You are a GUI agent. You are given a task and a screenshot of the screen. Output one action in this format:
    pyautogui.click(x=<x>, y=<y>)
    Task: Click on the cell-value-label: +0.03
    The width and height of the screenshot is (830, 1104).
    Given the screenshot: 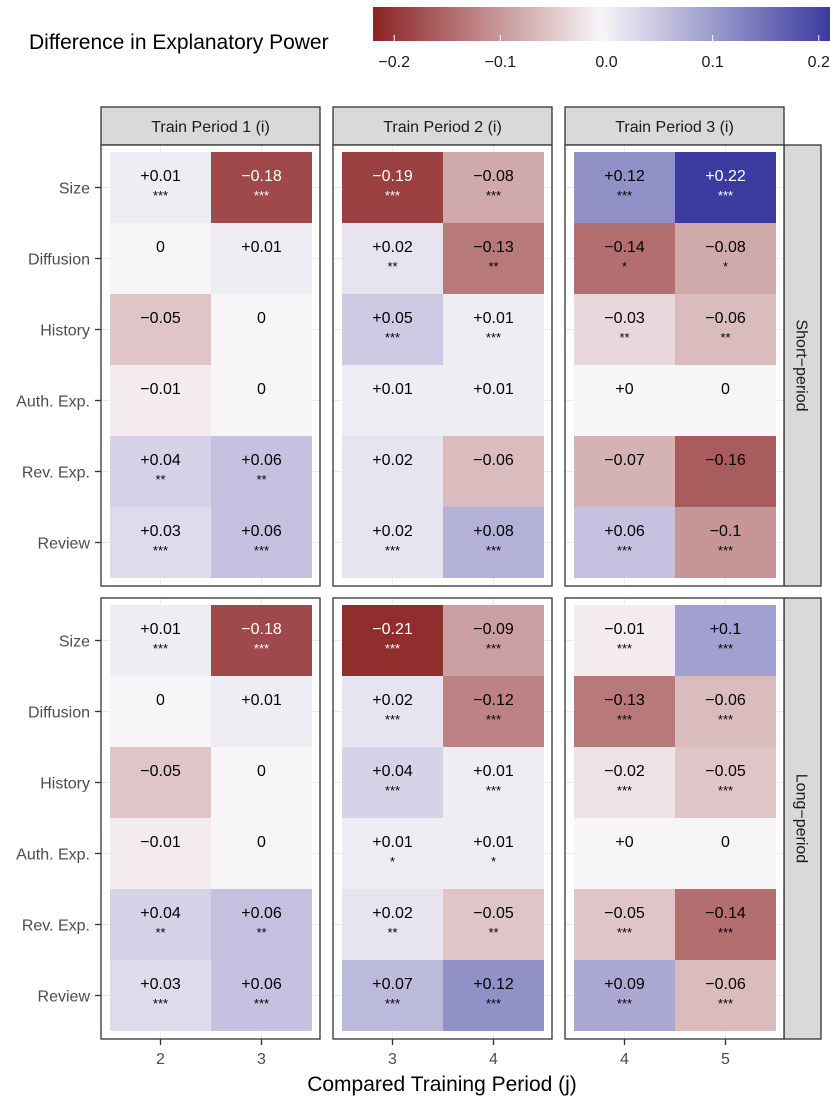 What is the action you would take?
    pyautogui.click(x=160, y=531)
    